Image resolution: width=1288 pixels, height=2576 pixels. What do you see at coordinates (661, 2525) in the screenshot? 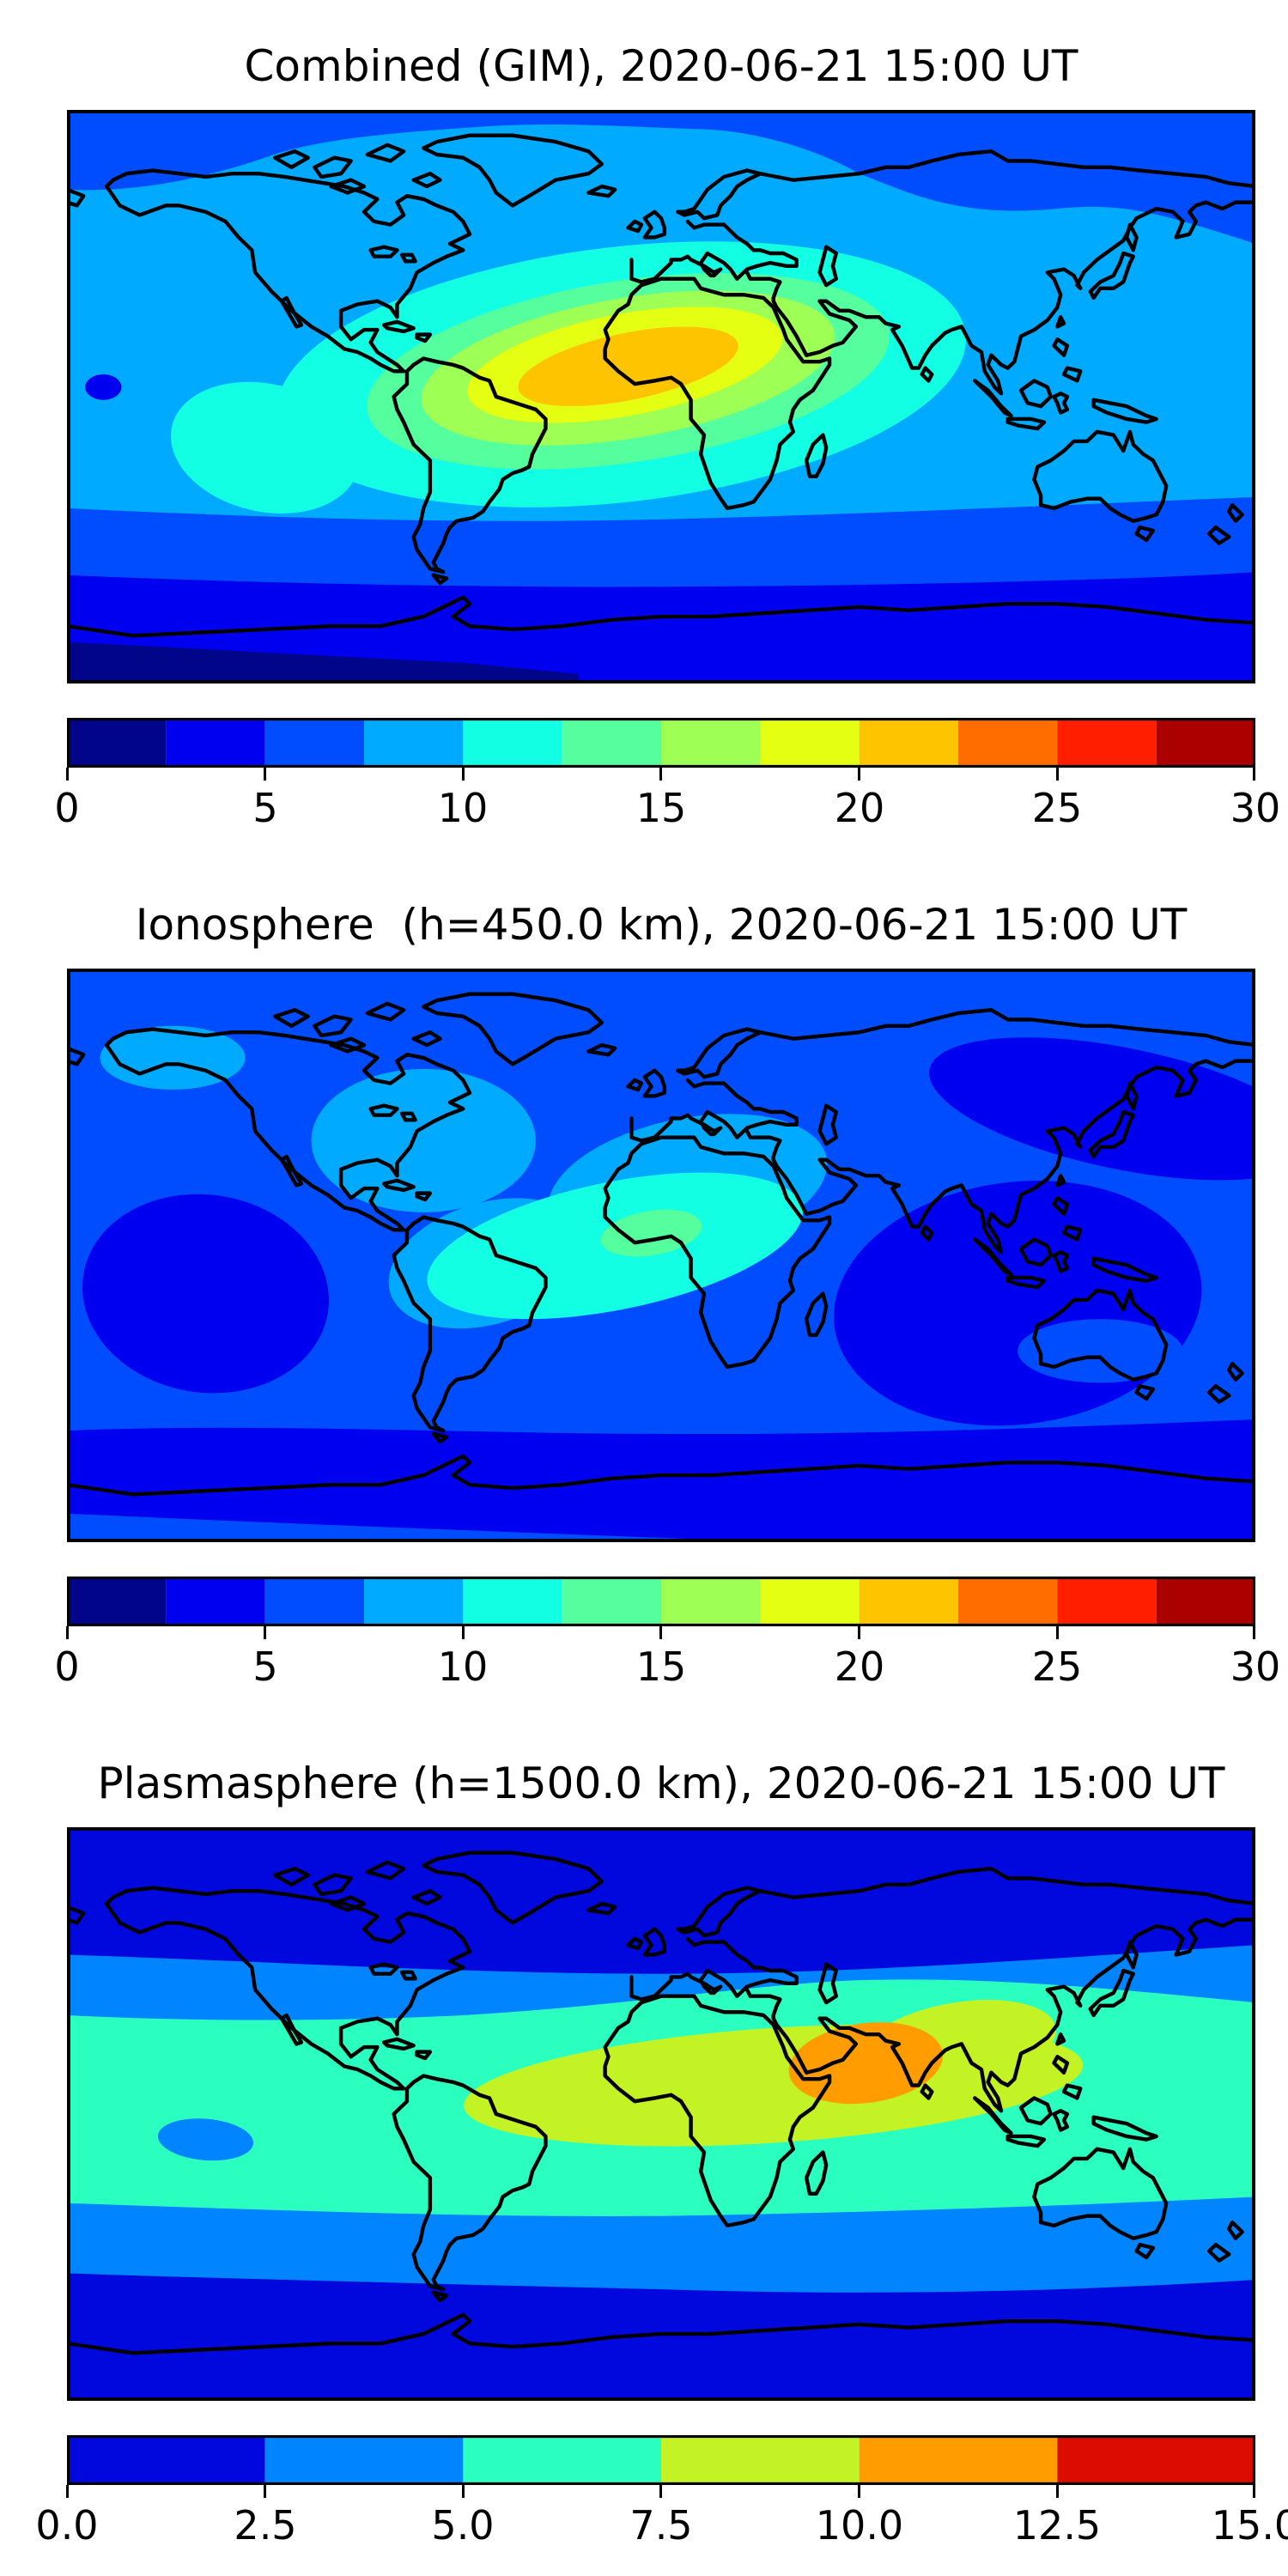
I see `colorbar-tick-label: 7.5` at bounding box center [661, 2525].